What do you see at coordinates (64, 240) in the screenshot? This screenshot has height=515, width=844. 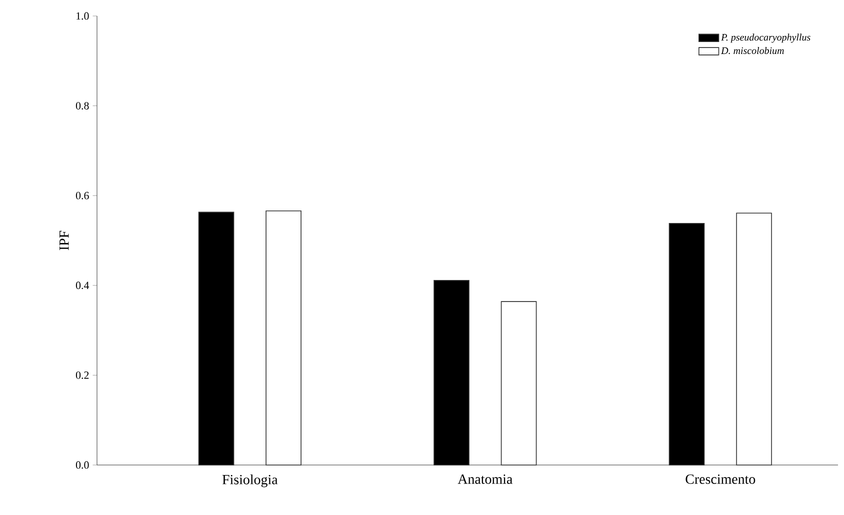 I see `y-axis-title: IPF` at bounding box center [64, 240].